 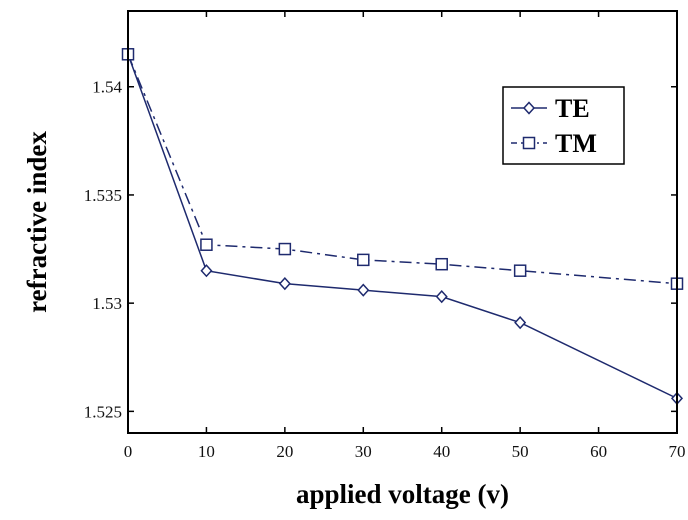 I want to click on legend-label-te: TE, so click(x=572, y=108).